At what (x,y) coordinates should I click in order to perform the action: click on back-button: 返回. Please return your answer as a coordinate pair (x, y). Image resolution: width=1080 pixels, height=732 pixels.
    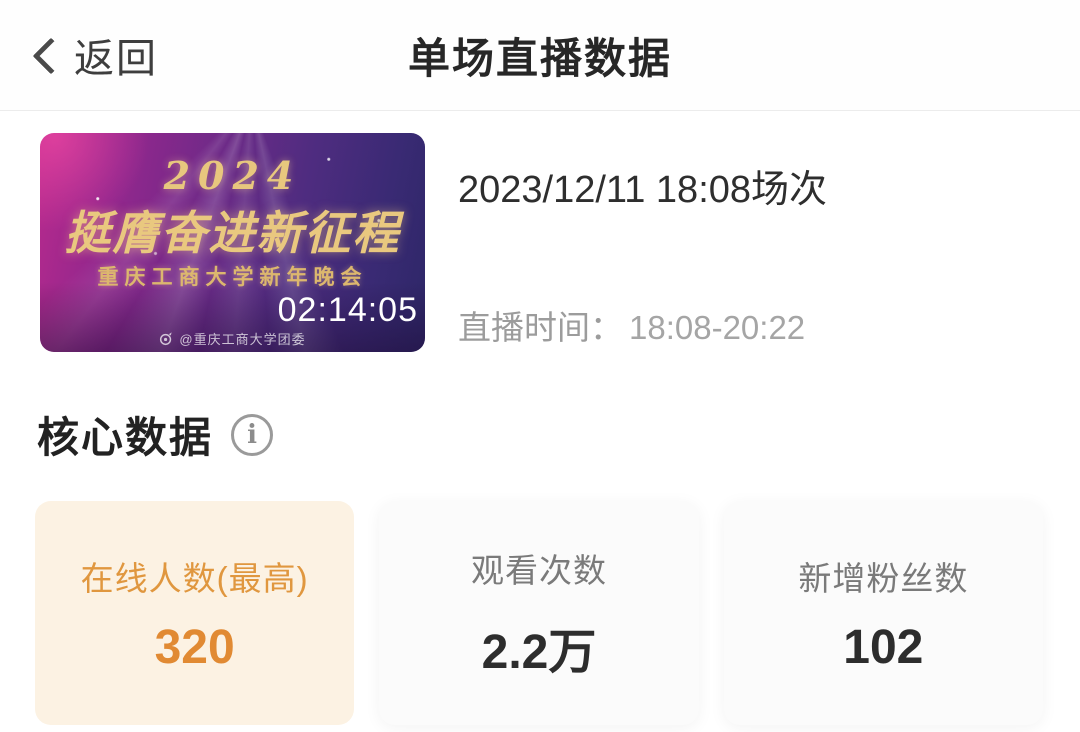
    Looking at the image, I should click on (95, 55).